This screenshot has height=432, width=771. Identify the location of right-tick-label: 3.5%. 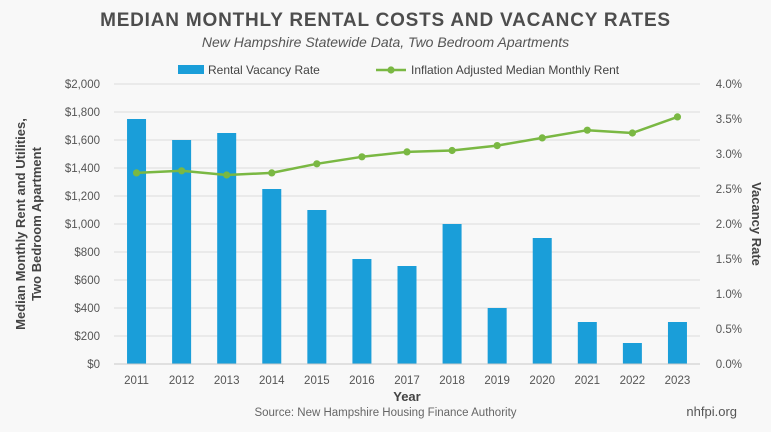
(729, 120).